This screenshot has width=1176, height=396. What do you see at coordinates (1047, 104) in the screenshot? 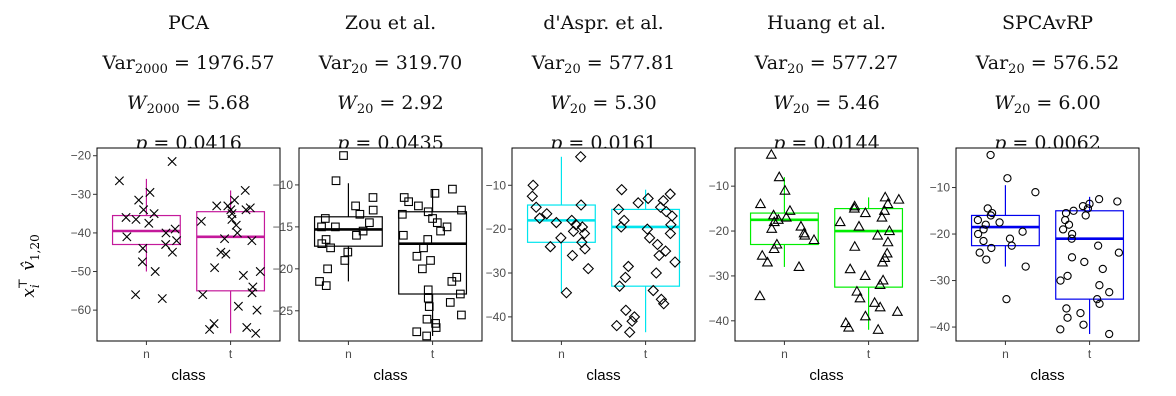
I see `panel-title-line: W20 = 6.00` at bounding box center [1047, 104].